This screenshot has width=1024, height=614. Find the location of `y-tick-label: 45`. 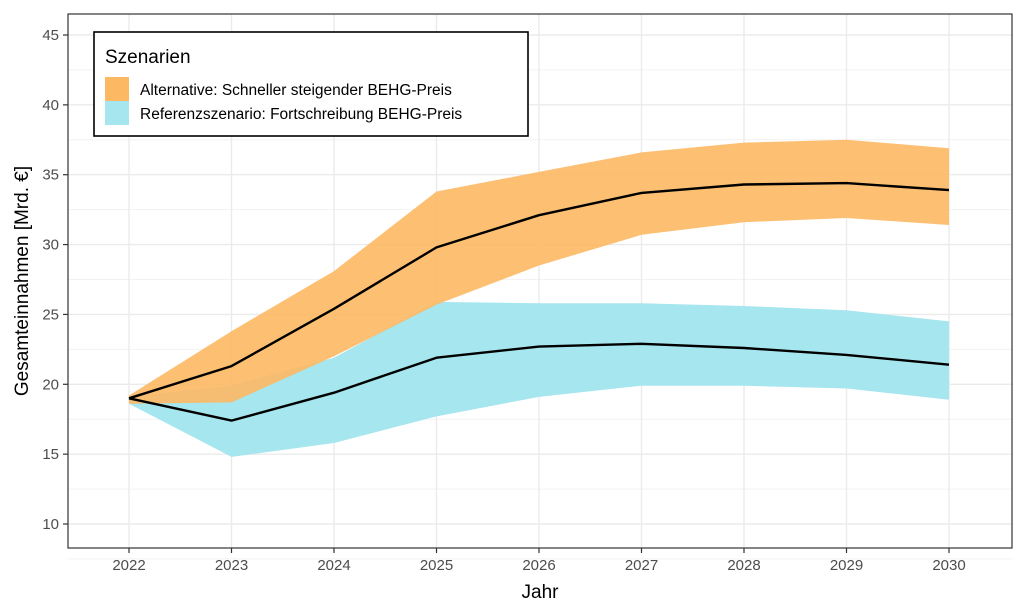

y-tick-label: 45 is located at coordinates (50, 35).